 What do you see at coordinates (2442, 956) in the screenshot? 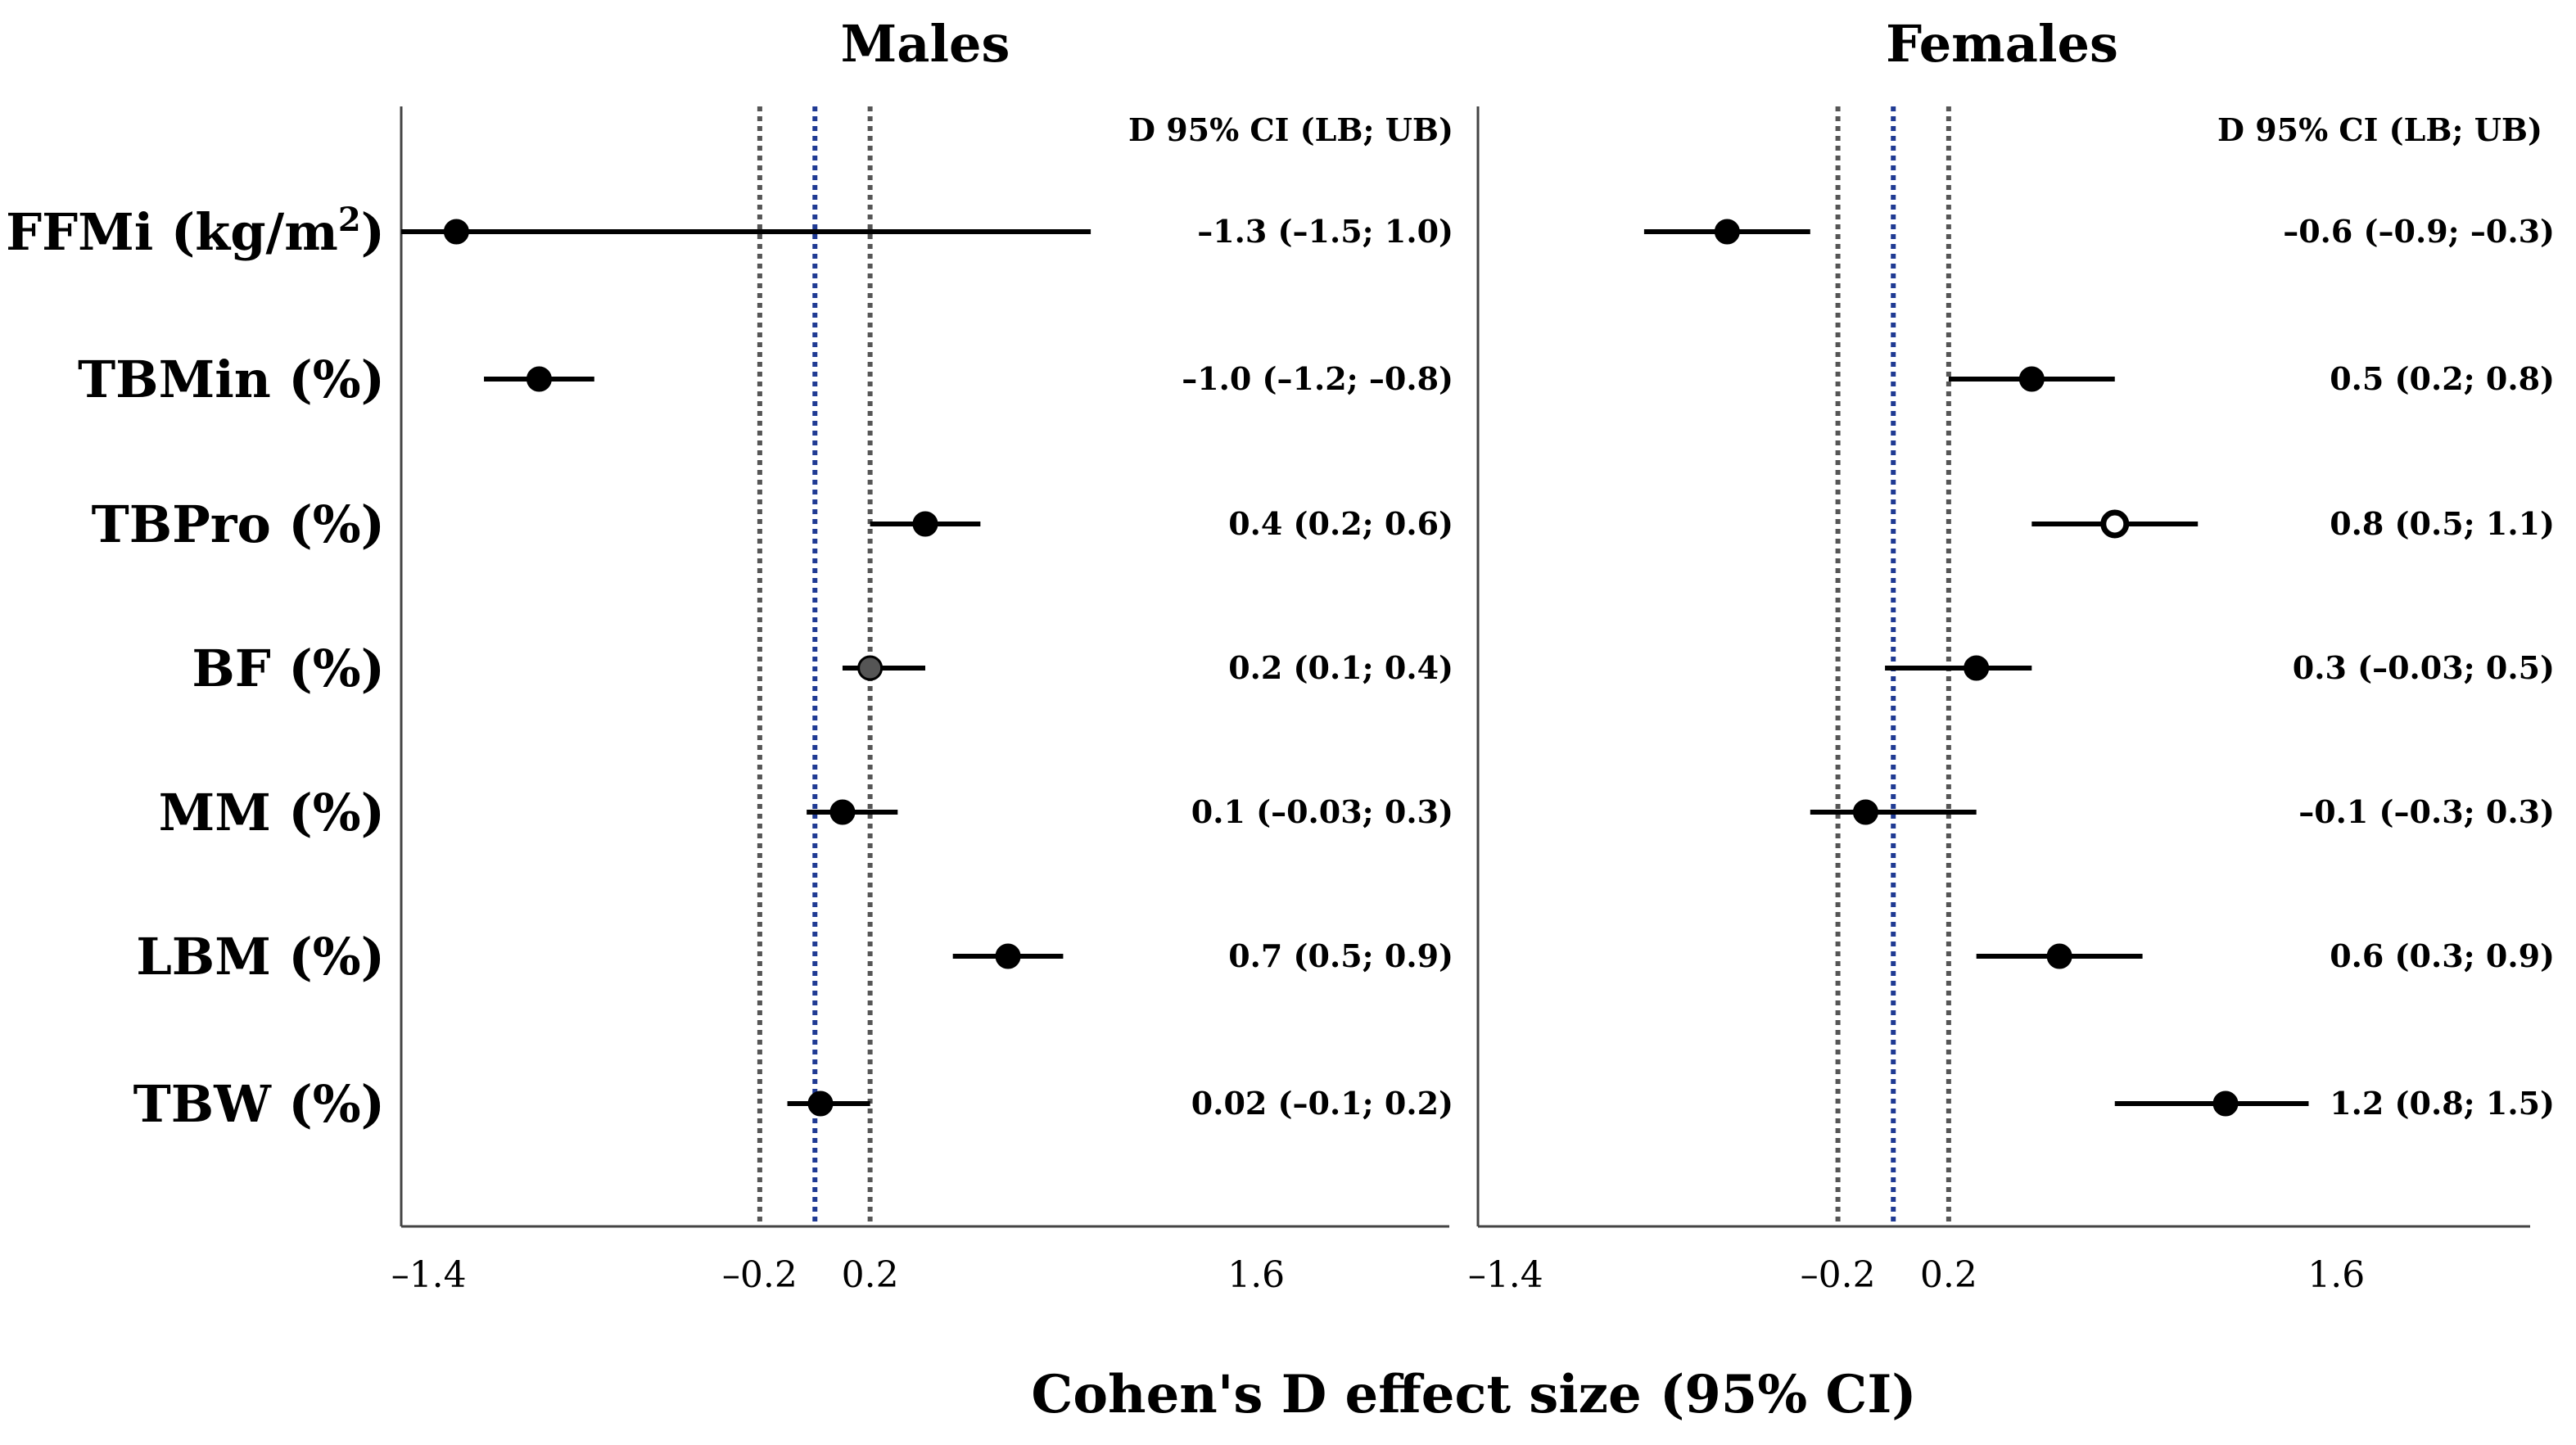
I see `ci-value-text: 0.6 (0.3; 0.9)` at bounding box center [2442, 956].